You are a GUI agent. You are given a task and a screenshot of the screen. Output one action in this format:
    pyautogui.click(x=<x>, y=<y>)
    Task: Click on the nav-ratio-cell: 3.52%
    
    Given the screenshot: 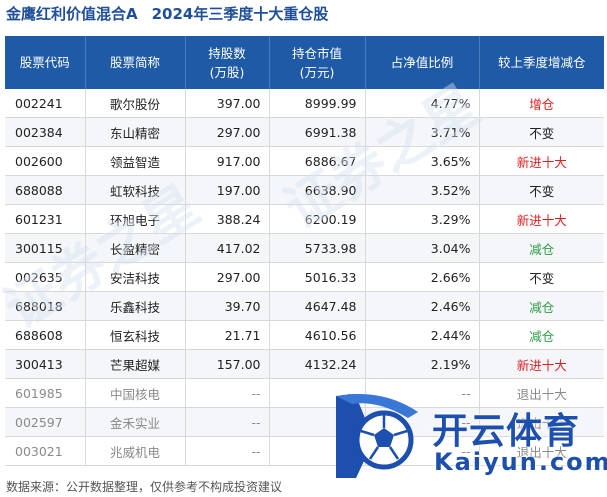 What is the action you would take?
    pyautogui.click(x=422, y=190)
    